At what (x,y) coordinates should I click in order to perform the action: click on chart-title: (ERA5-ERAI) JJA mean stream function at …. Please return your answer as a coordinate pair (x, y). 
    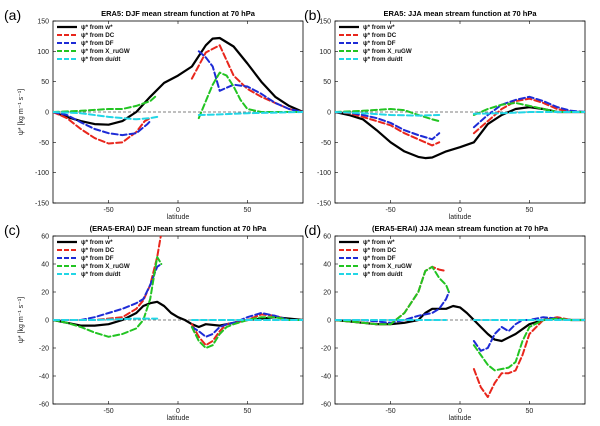
    Looking at the image, I should click on (460, 228).